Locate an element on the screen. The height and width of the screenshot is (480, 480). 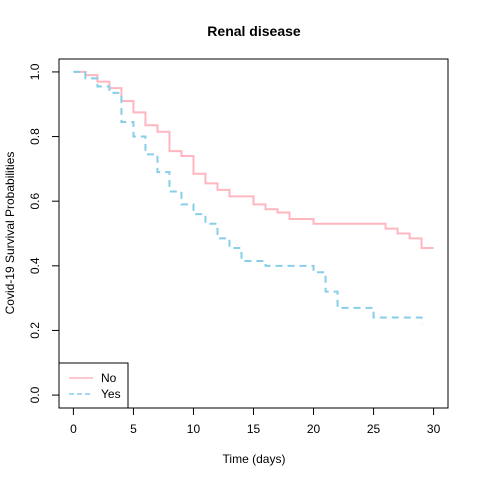
legend-box is located at coordinates (93, 385).